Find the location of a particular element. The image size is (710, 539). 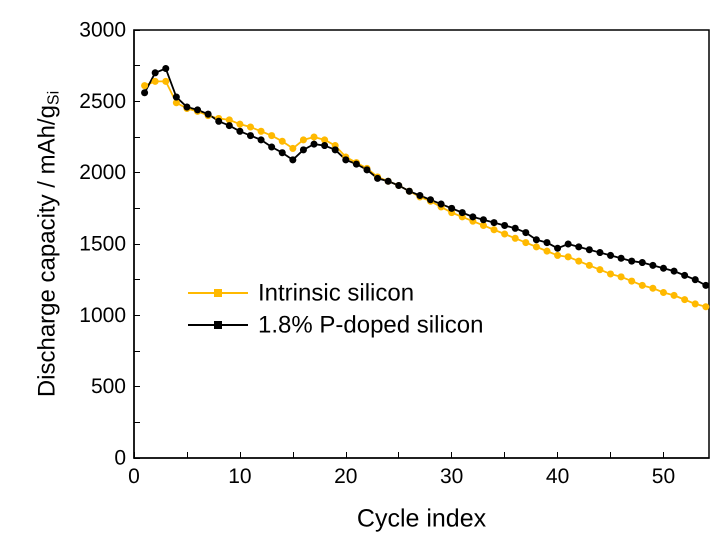

y-tick-label: 2500 is located at coordinates (102, 101).